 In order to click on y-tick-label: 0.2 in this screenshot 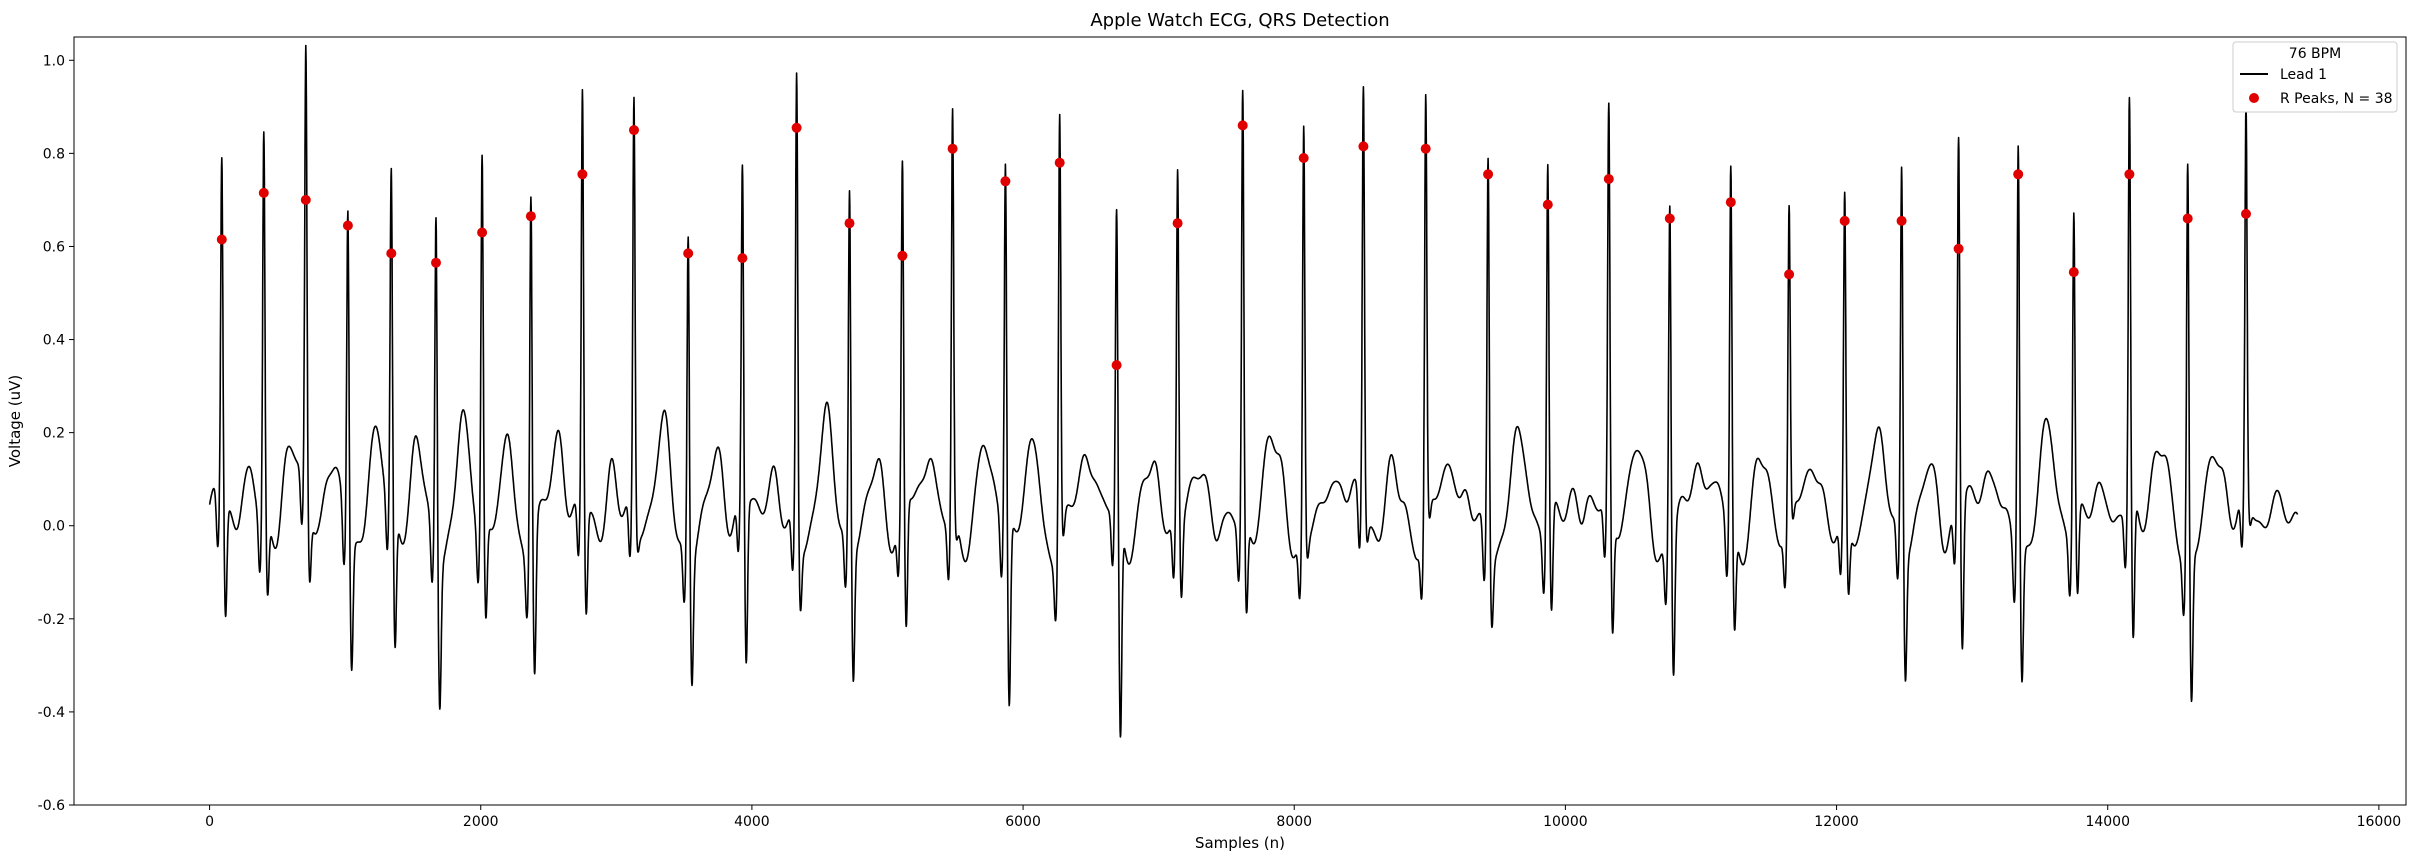, I will do `click(54, 434)`.